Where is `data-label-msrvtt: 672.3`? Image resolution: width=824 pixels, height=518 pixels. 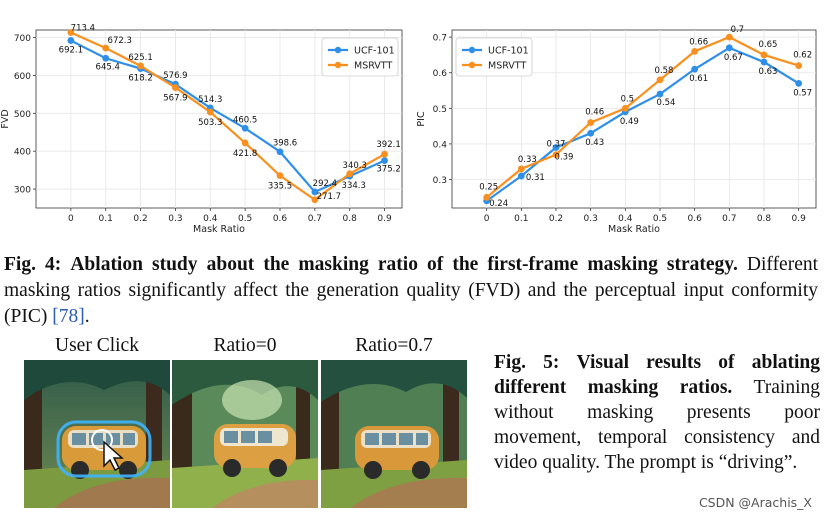
data-label-msrvtt: 672.3 is located at coordinates (120, 41).